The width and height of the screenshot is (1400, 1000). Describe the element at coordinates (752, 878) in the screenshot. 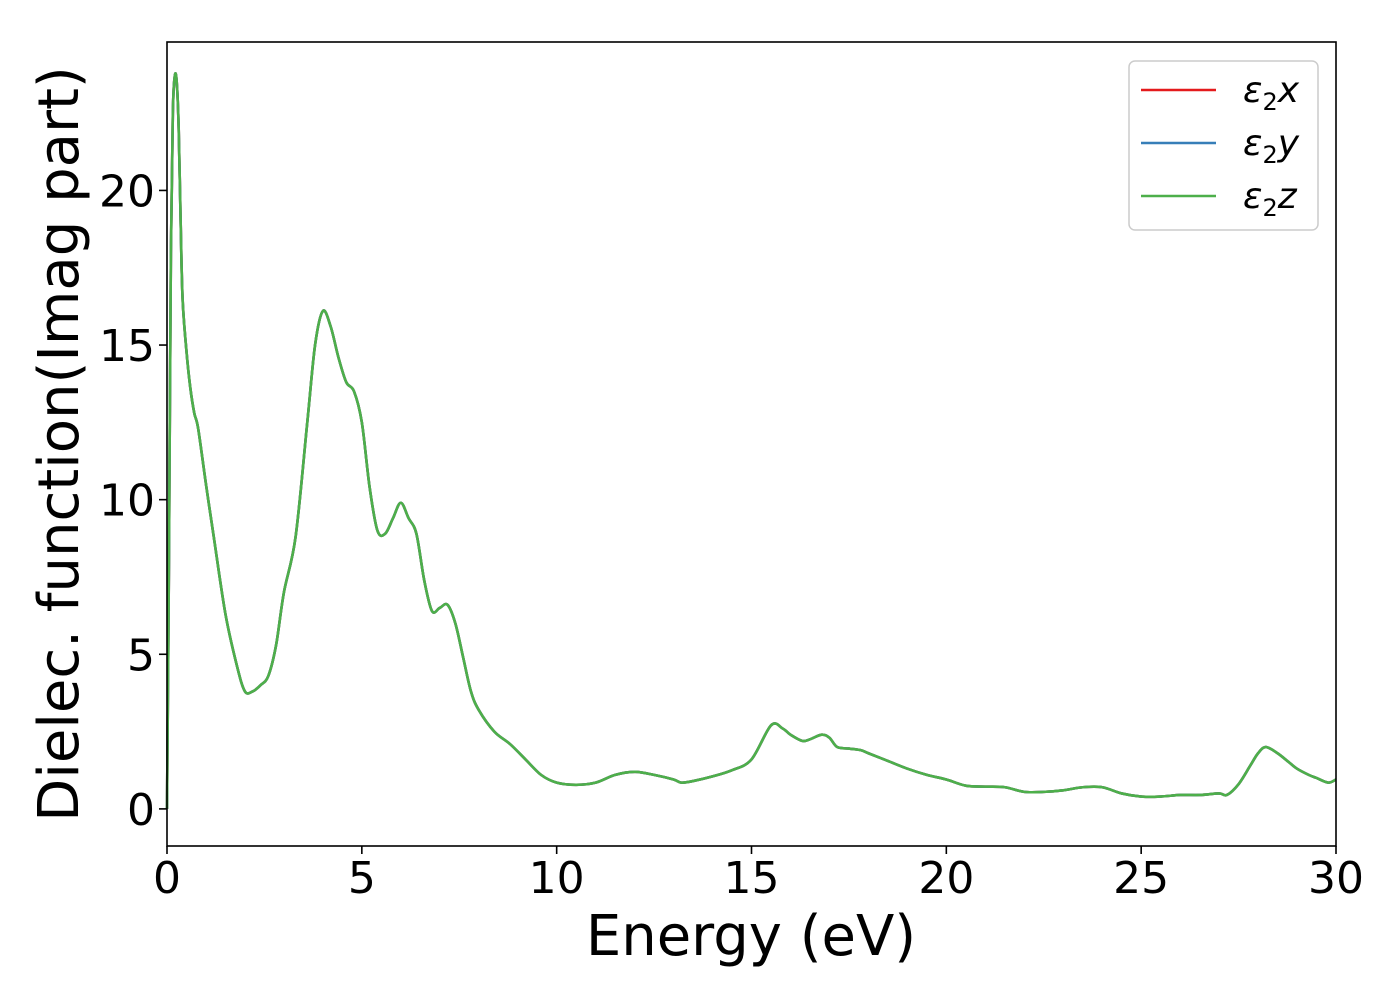

I see `x-tick-label: 15` at that location.